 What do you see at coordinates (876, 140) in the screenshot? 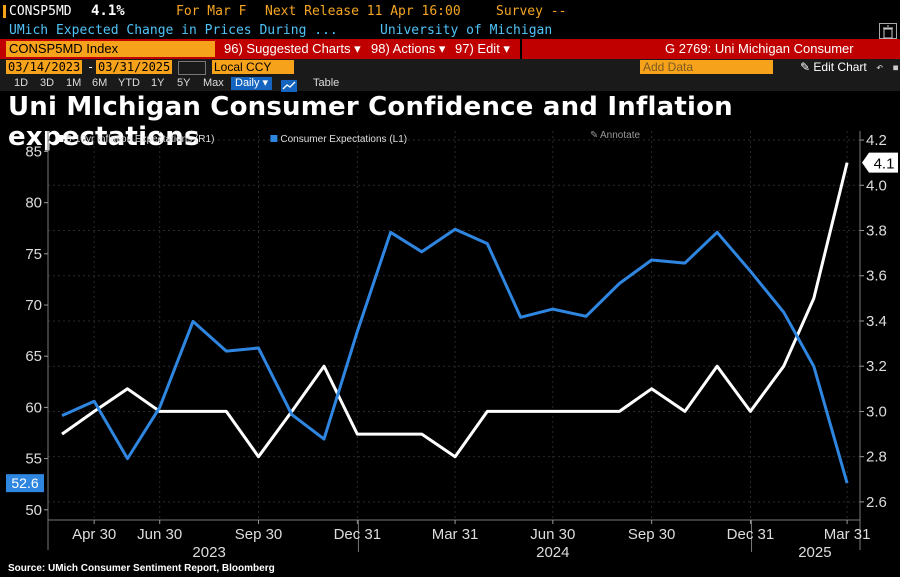
I see `right-tick-label: 4.2` at bounding box center [876, 140].